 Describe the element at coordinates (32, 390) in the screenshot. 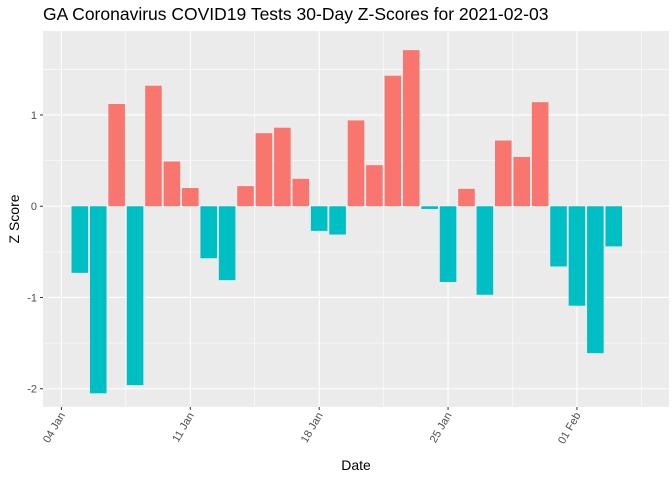

I see `y-tick-label: -2` at that location.